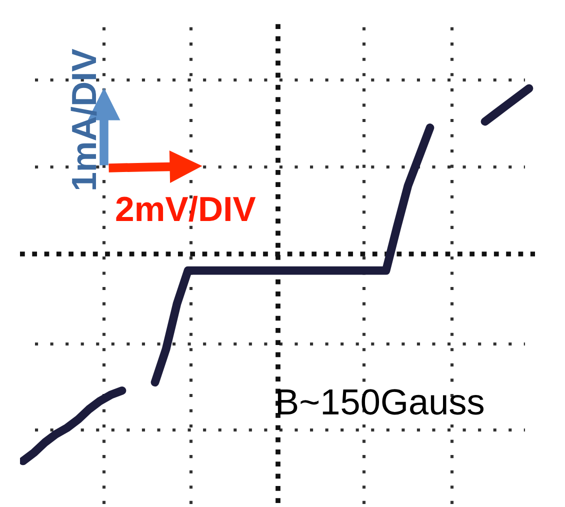 This screenshot has height=507, width=565. I want to click on annotation: B~150Gauss, so click(381, 402).